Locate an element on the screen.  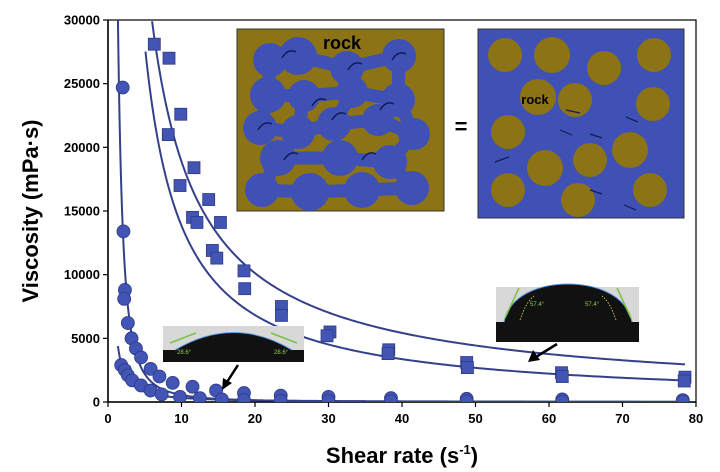
equals-sign: = is located at coordinates (461, 126).